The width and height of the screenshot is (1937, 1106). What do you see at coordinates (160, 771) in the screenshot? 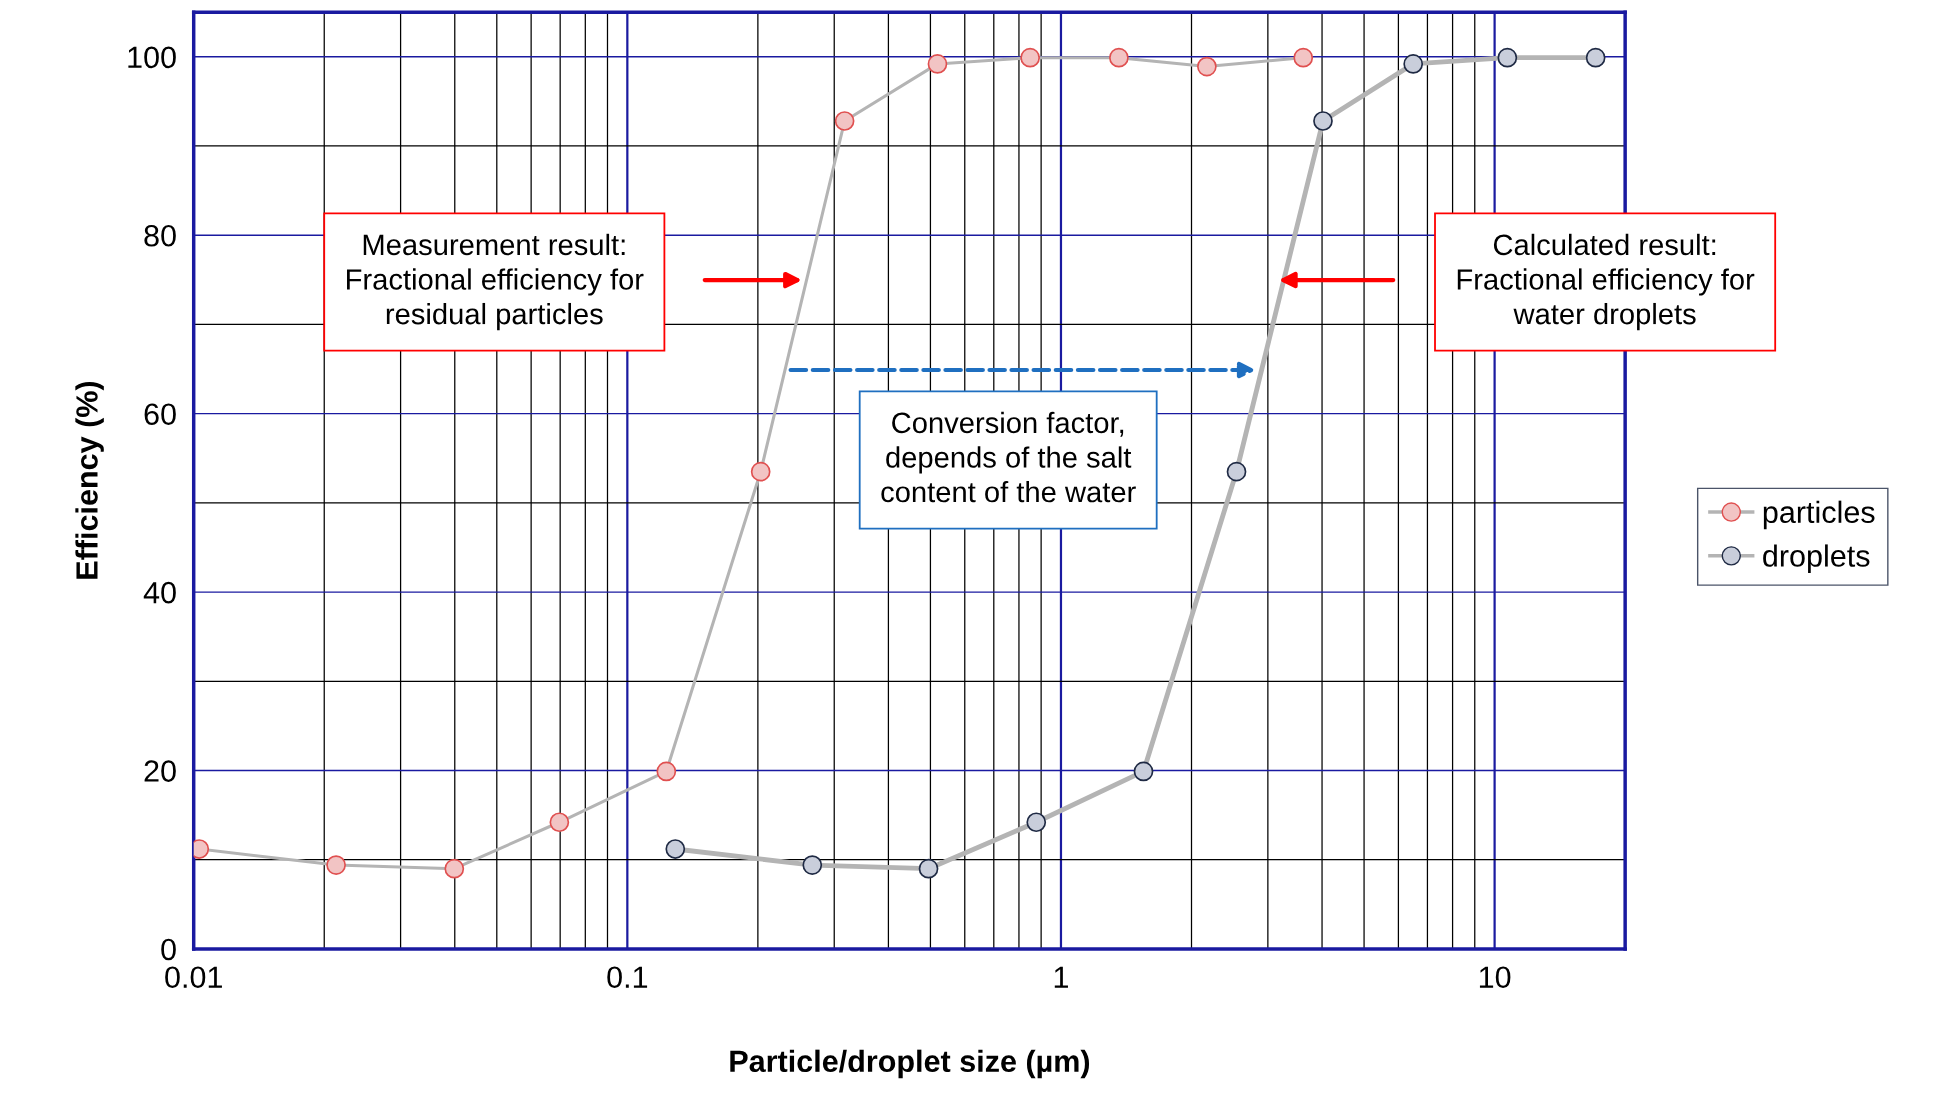
I see `y-tick-label: 20` at bounding box center [160, 771].